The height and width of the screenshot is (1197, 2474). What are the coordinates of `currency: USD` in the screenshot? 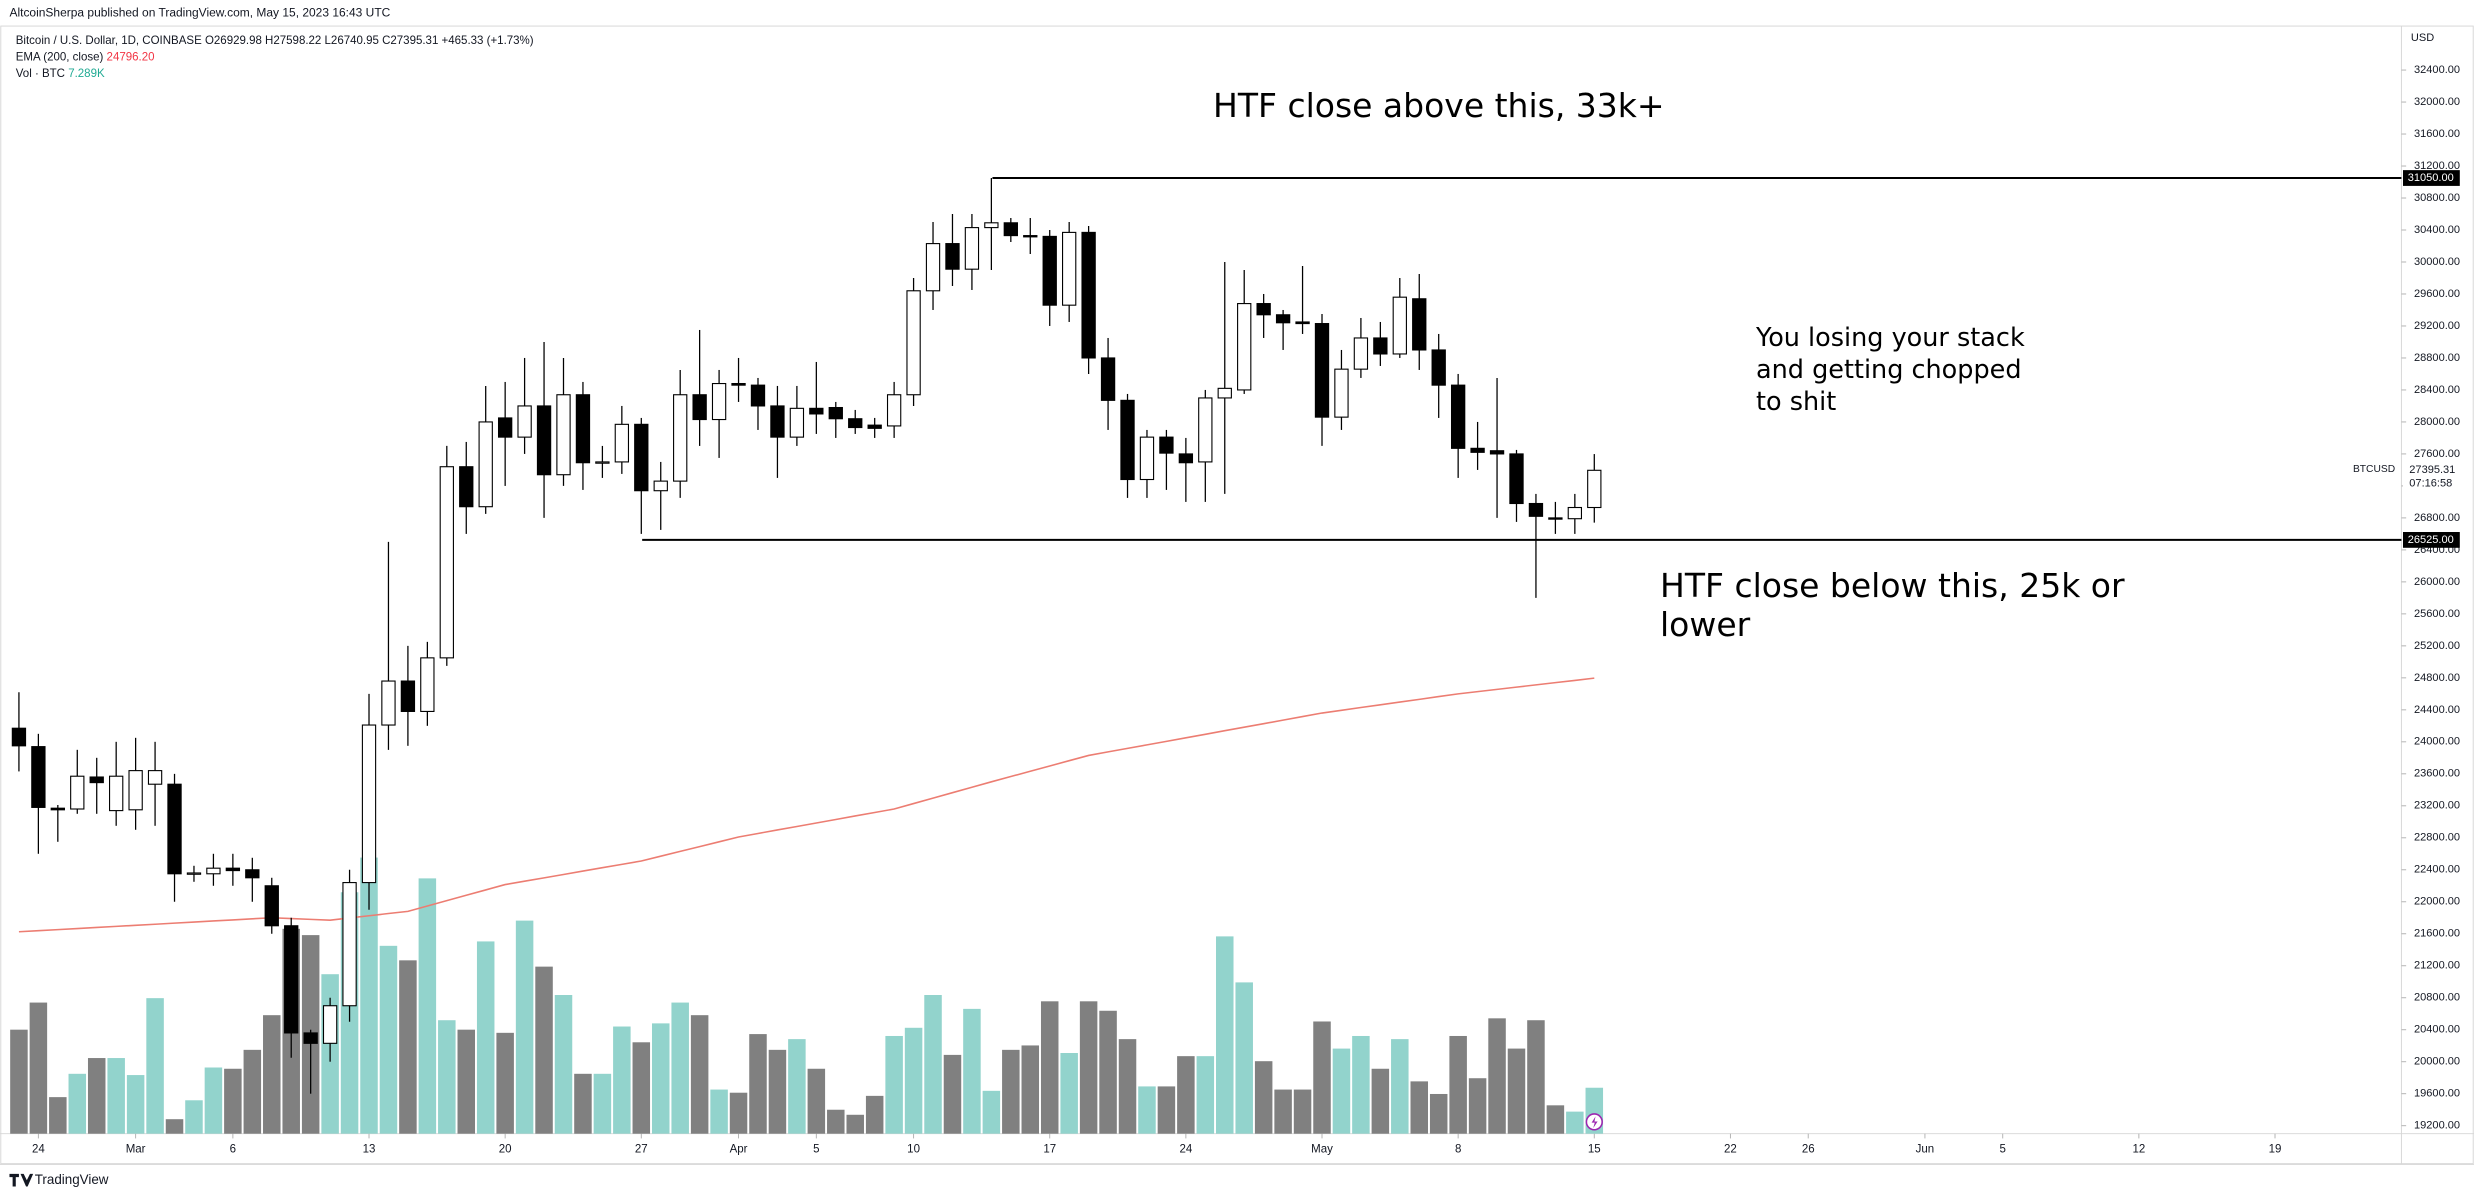 It's located at (2422, 38).